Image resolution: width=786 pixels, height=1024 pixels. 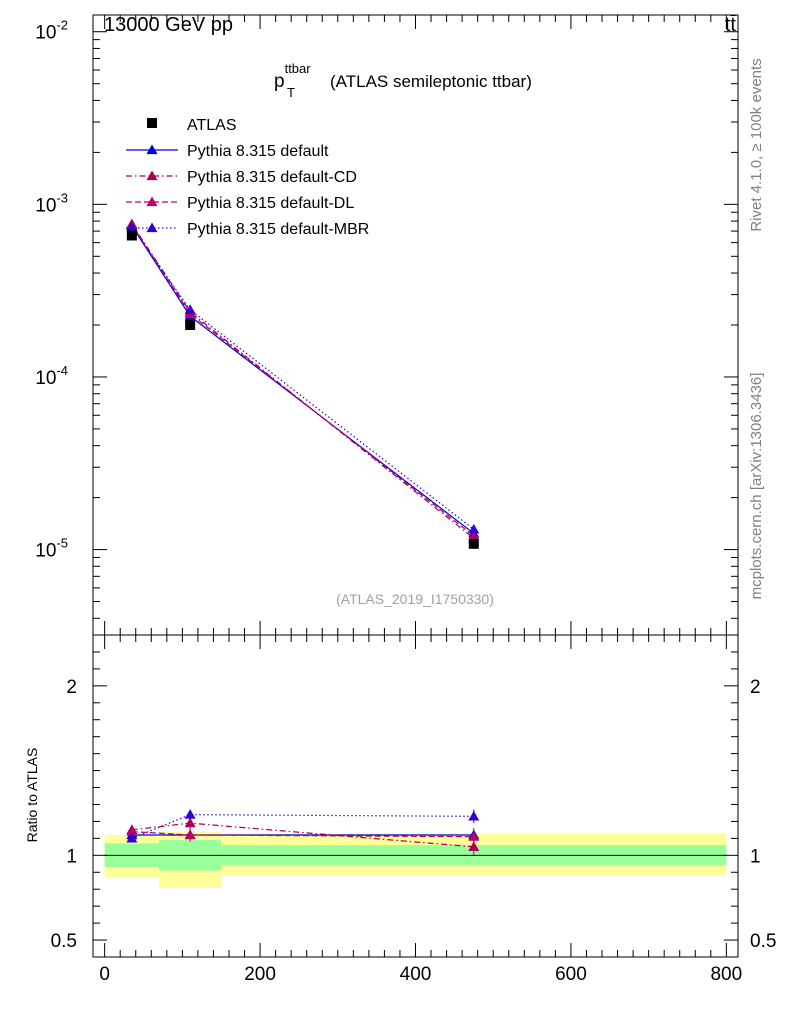 What do you see at coordinates (62, 370) in the screenshot?
I see `main-ytick-exp: -4` at bounding box center [62, 370].